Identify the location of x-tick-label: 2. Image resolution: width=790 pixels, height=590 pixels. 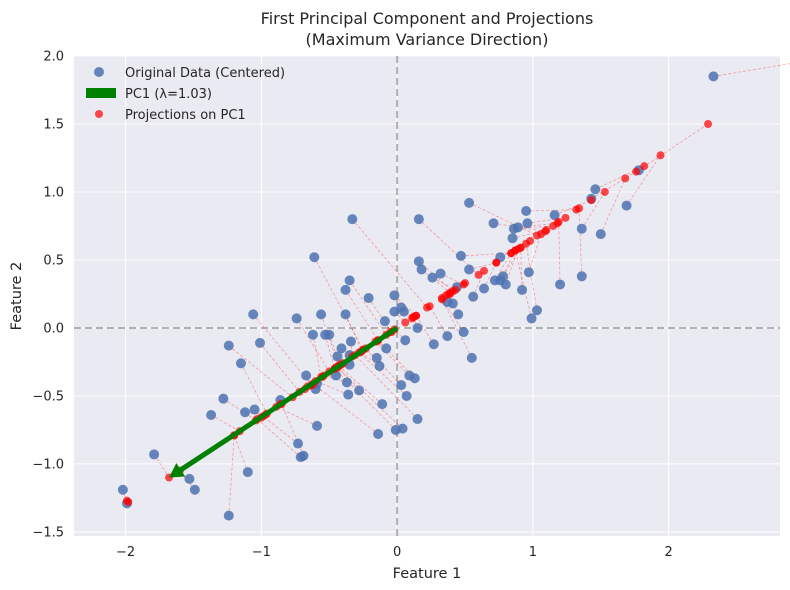
(669, 552).